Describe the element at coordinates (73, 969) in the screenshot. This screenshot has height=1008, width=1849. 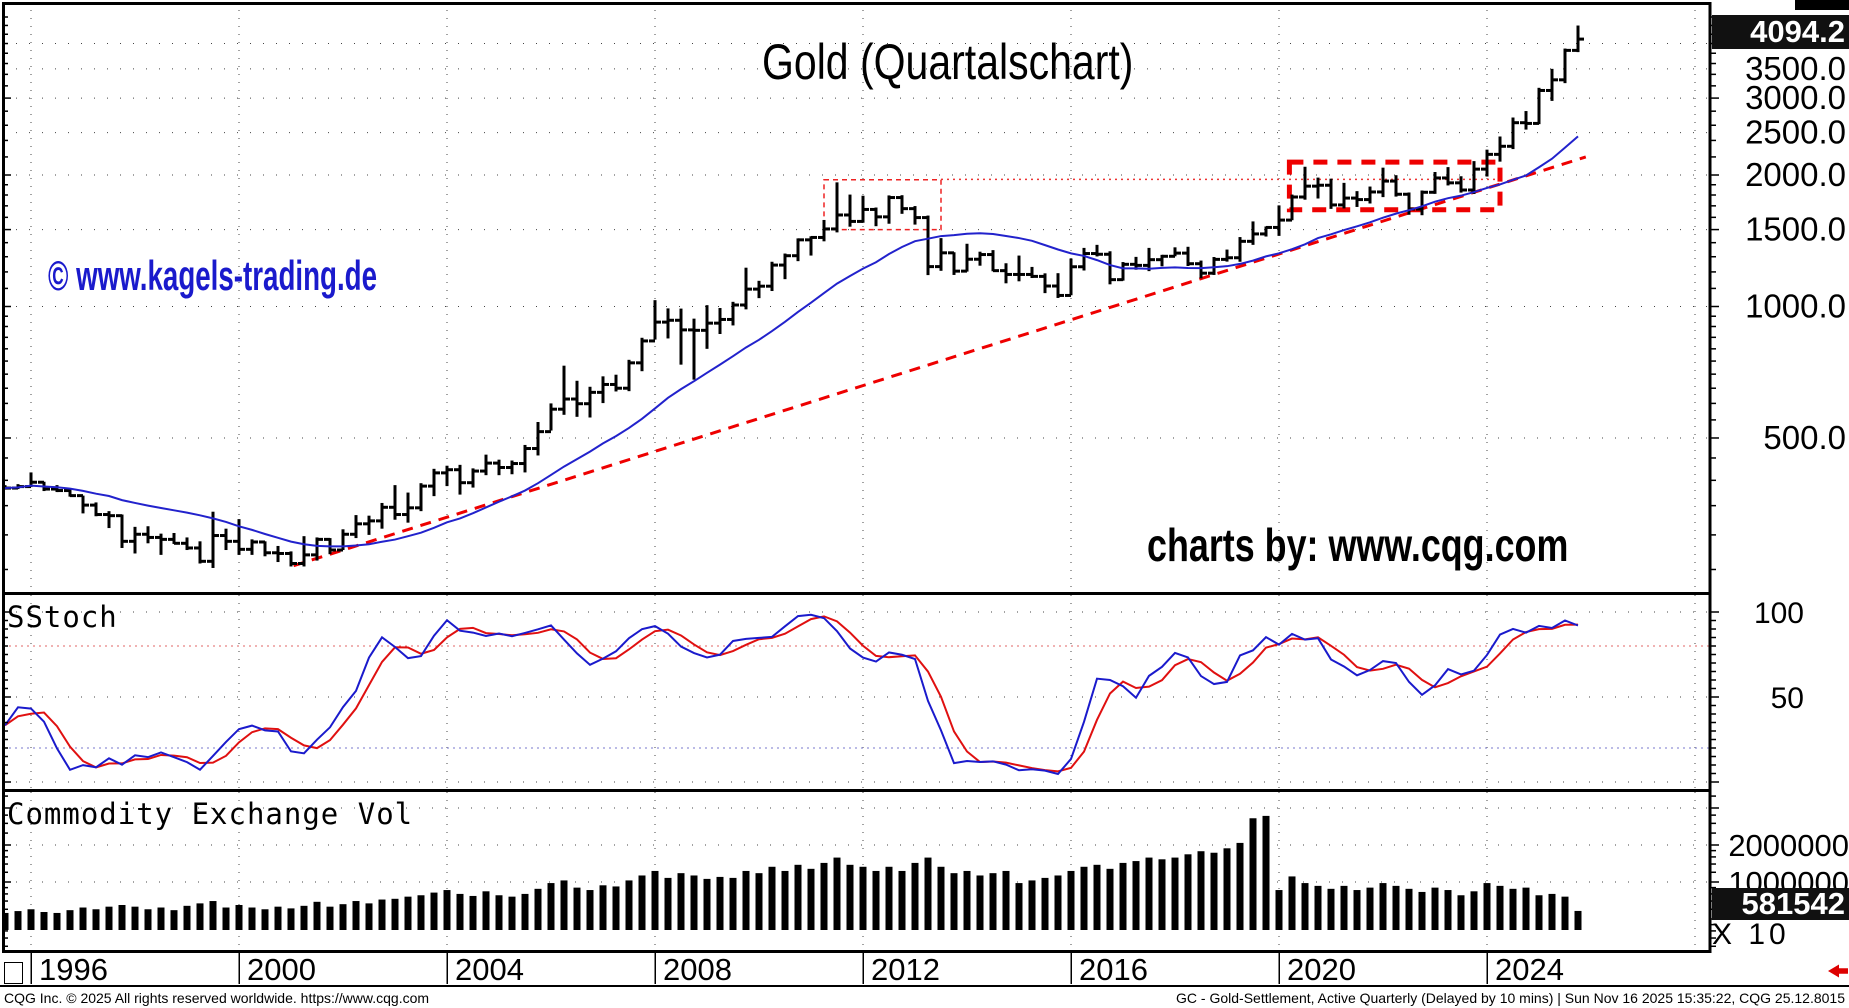
I see `year-label: 1996` at that location.